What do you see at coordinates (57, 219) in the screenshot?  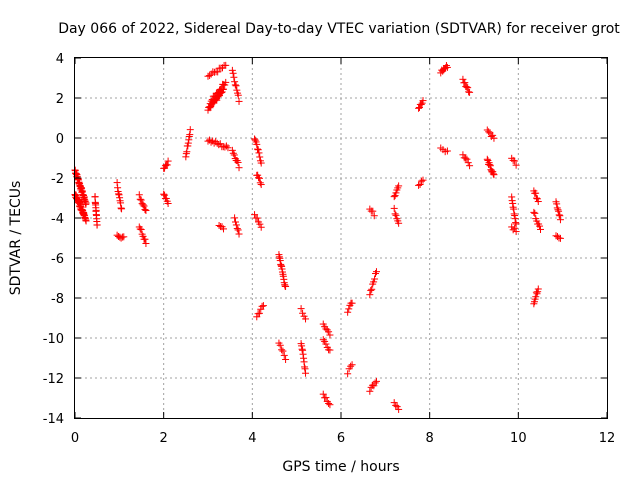 I see `y-tick-label: -4` at bounding box center [57, 219].